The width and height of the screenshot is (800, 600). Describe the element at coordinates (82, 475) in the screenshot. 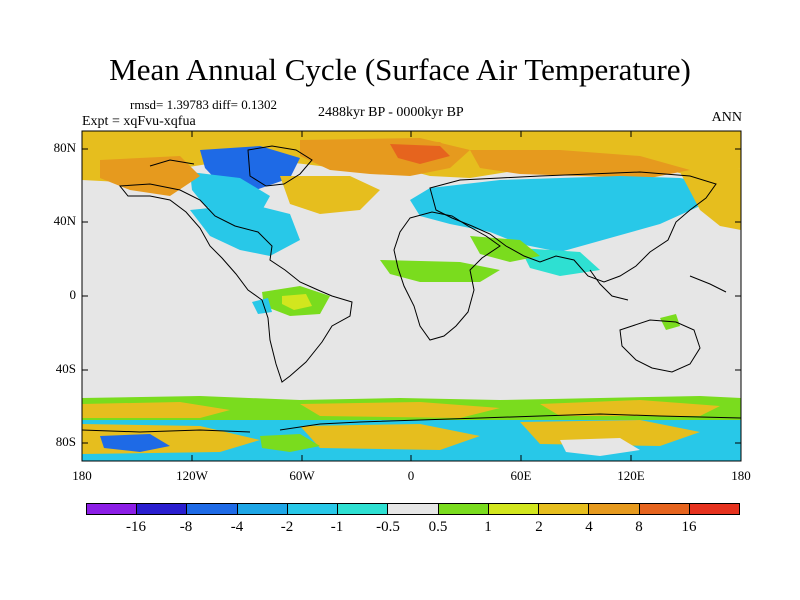

I see `x-label-180w: 180` at that location.